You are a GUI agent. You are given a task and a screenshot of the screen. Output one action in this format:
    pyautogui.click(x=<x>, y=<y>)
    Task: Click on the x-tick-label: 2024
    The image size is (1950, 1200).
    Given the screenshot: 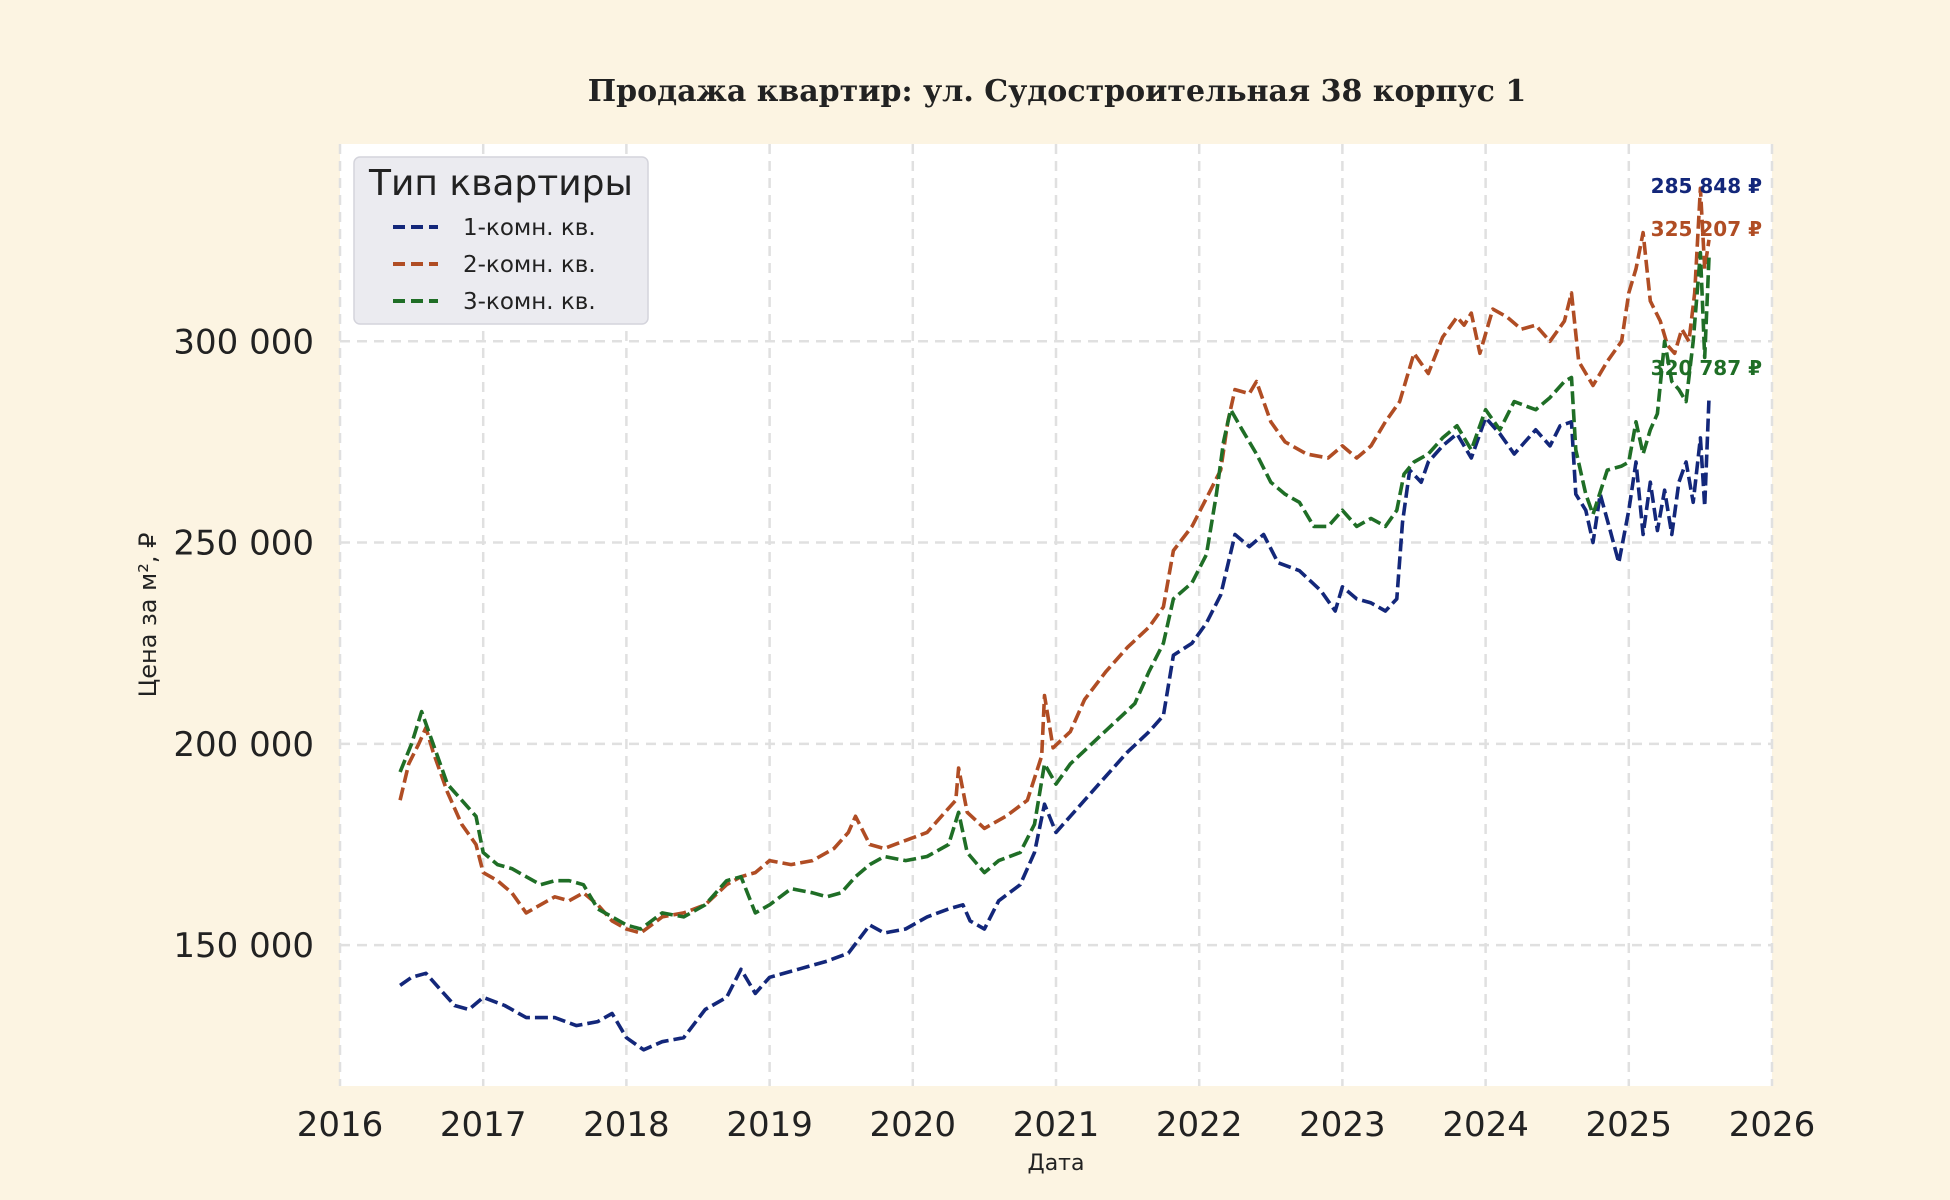 What is the action you would take?
    pyautogui.click(x=1485, y=1125)
    